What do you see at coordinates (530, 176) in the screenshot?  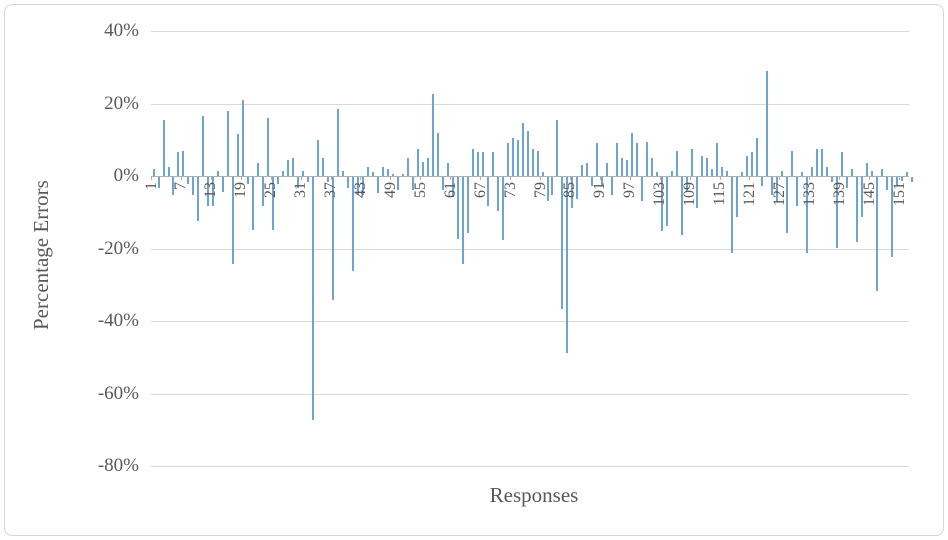 I see `x-axis-line` at bounding box center [530, 176].